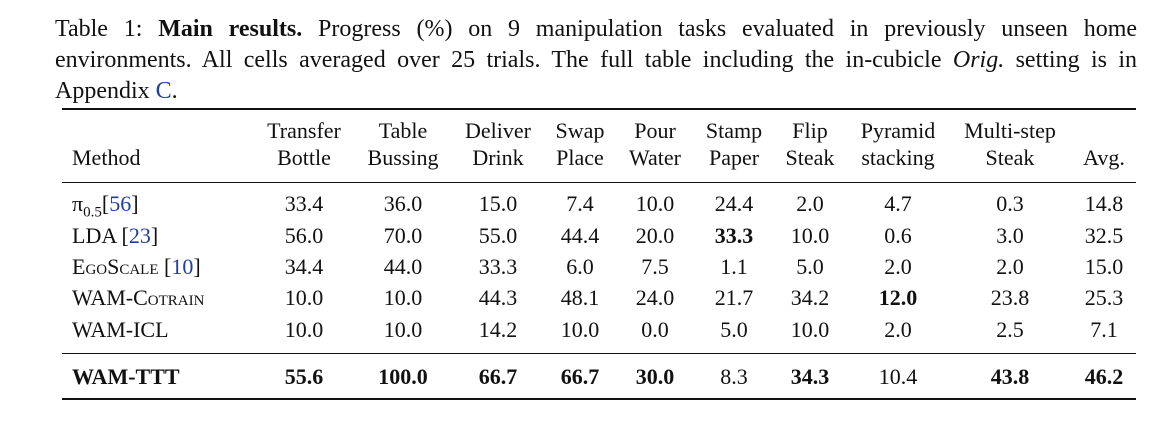 This screenshot has width=1164, height=422. Describe the element at coordinates (403, 376) in the screenshot. I see `value-cell: 100.0` at that location.